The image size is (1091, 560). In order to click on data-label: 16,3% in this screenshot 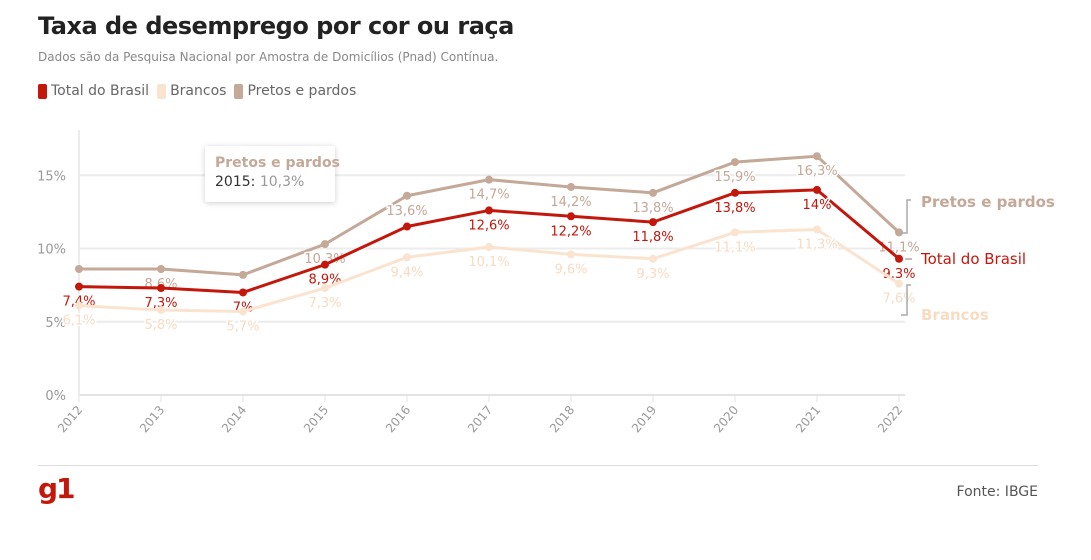, I will do `click(816, 171)`.